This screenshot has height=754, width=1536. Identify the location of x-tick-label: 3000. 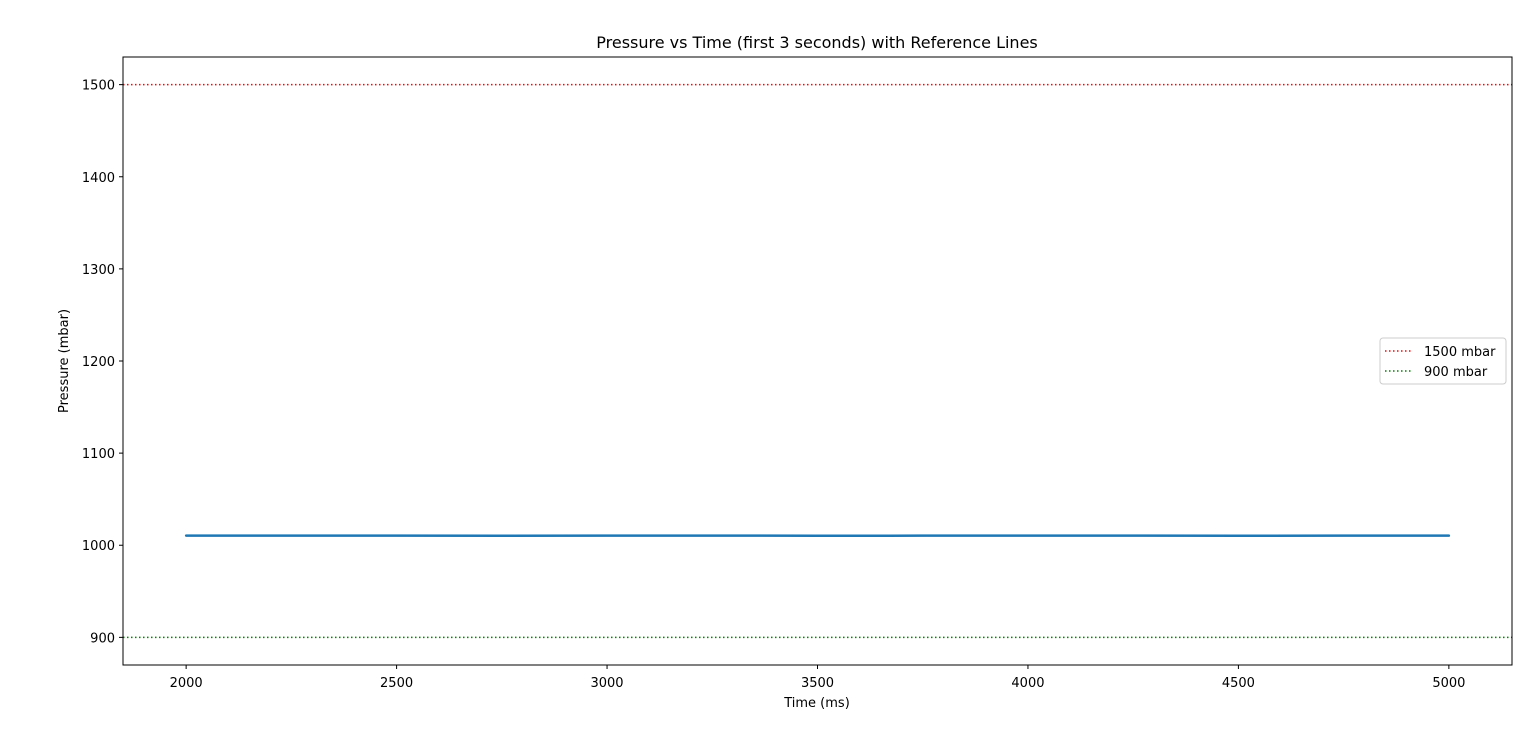
(606, 683).